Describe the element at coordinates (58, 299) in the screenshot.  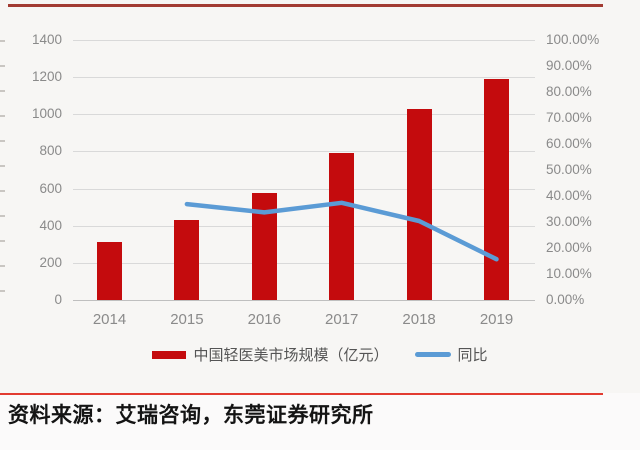
I see `left-axis-label: 0` at that location.